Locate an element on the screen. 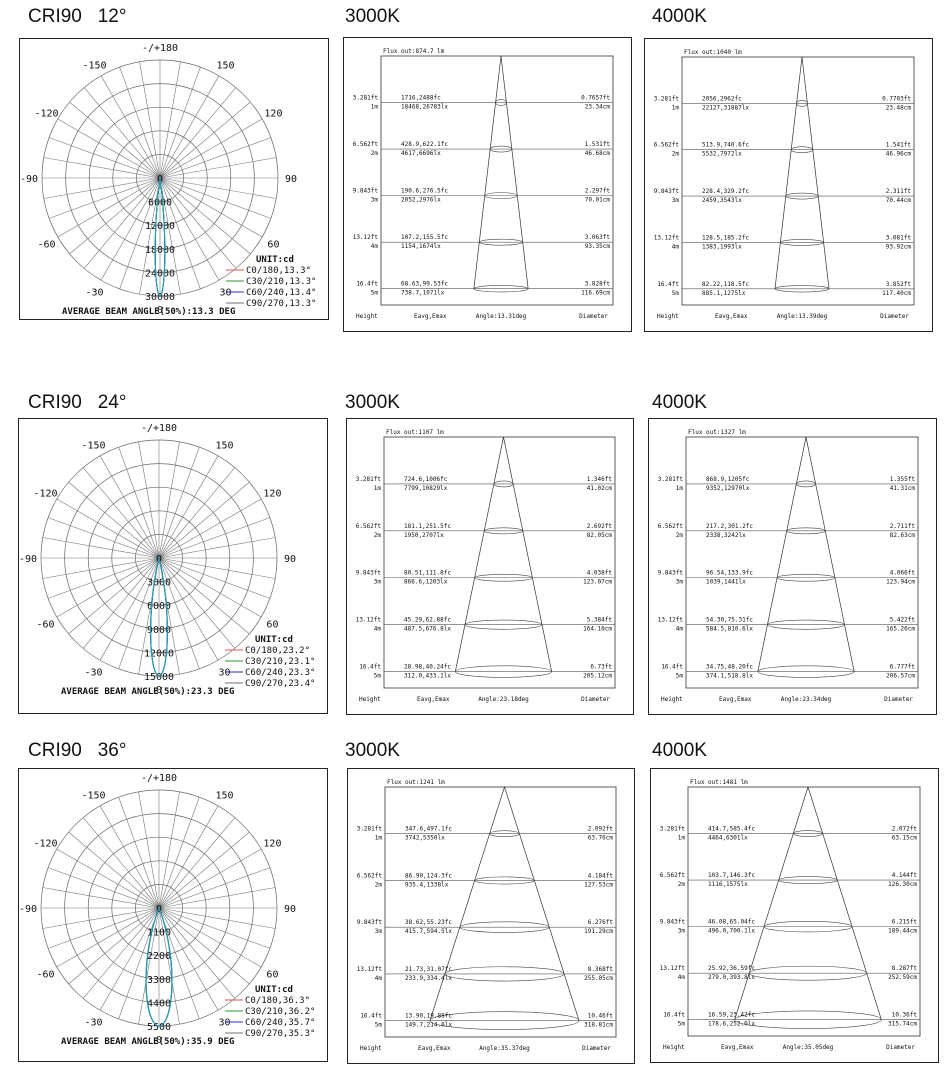 The height and width of the screenshot is (1080, 950). illuminance-lx: 2052,2976lx is located at coordinates (421, 200).